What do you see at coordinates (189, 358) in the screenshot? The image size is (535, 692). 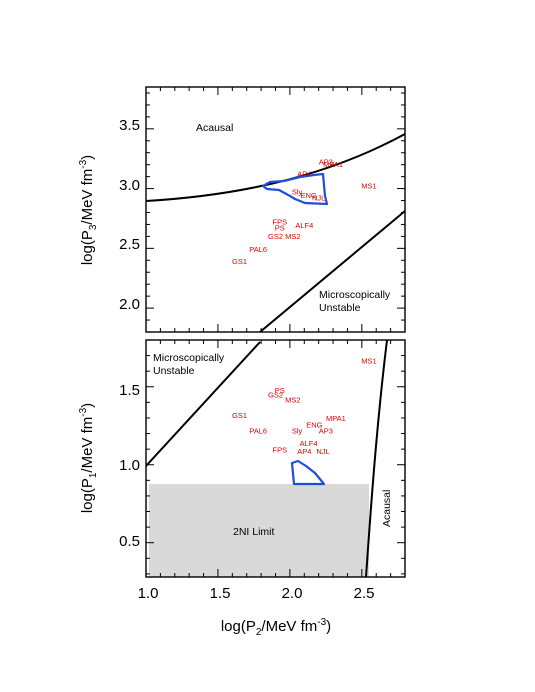 I see `bottom-region-unstable-line1: Microscopically` at bounding box center [189, 358].